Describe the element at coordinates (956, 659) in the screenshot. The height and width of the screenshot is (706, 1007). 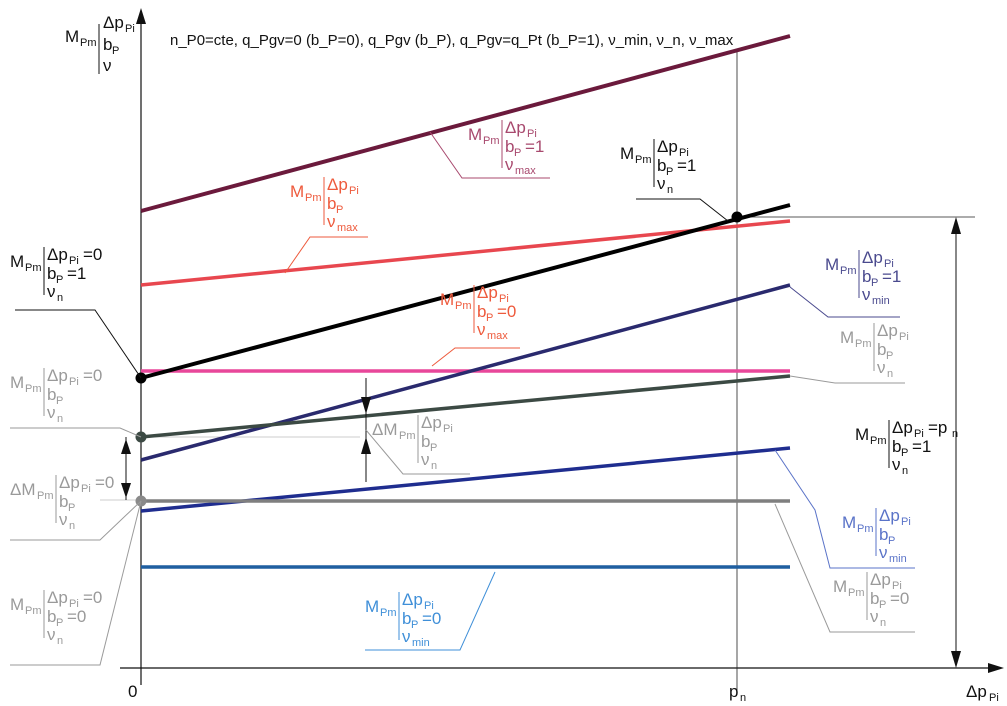
I see `dim-arrow-bottom` at that location.